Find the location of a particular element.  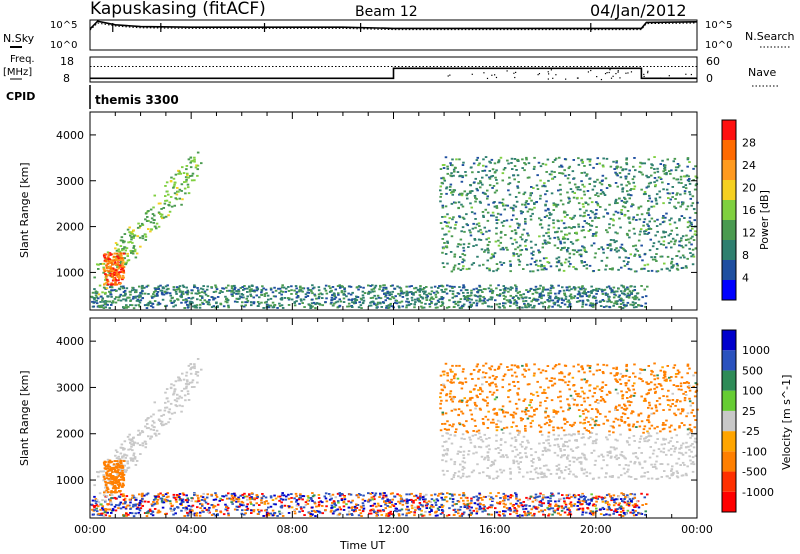

nave-point is located at coordinates (588, 72).